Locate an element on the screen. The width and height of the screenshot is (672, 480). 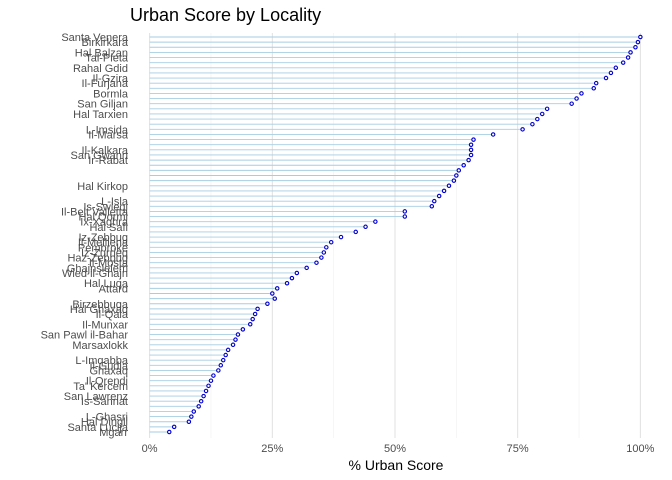
y-tick-label: Pembroke is located at coordinates (103, 248).